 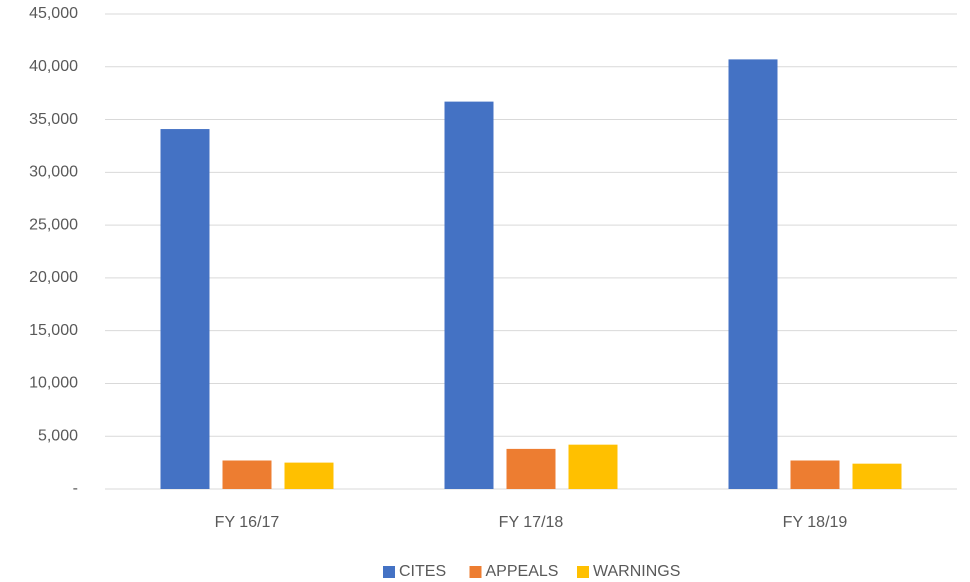 I want to click on y-tick-label: 35,000, so click(x=53, y=119).